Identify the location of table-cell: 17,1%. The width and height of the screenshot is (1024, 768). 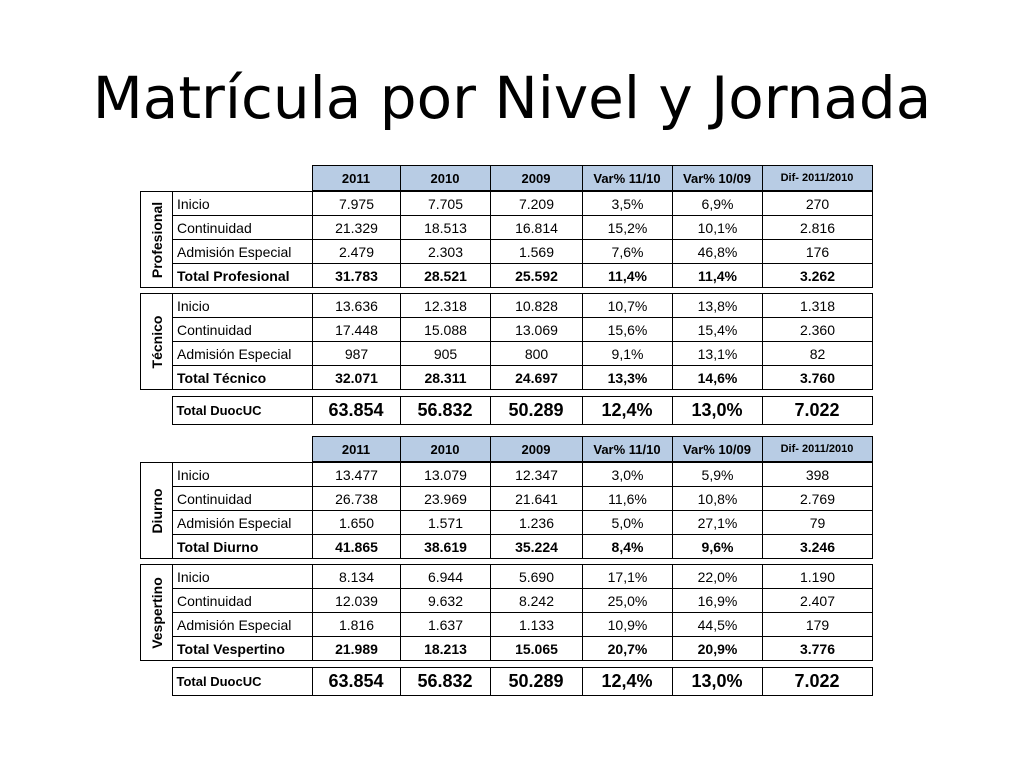
(627, 576).